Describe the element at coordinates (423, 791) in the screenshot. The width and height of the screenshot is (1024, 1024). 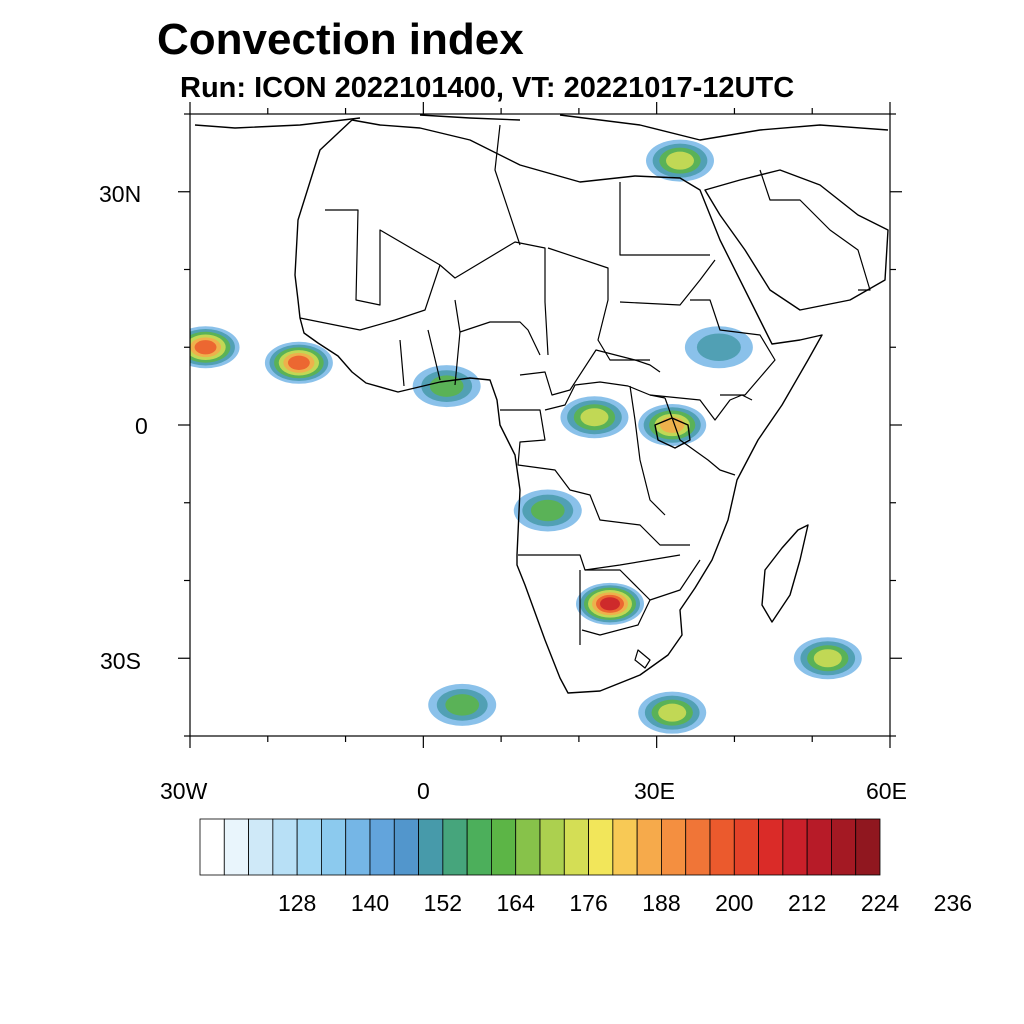
I see `lon-label-0: 0` at that location.